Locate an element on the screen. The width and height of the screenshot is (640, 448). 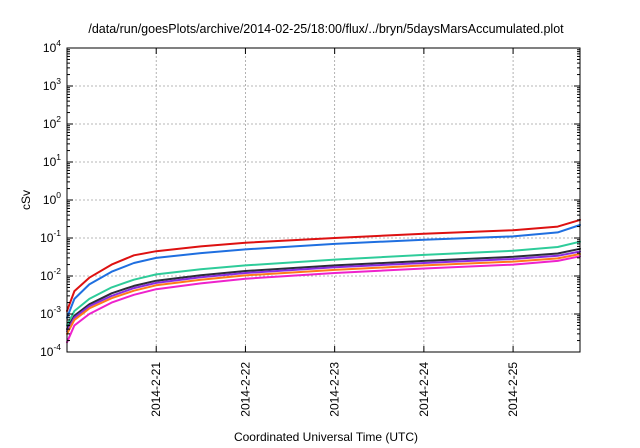
y-tick-label: 10² is located at coordinates (52, 122).